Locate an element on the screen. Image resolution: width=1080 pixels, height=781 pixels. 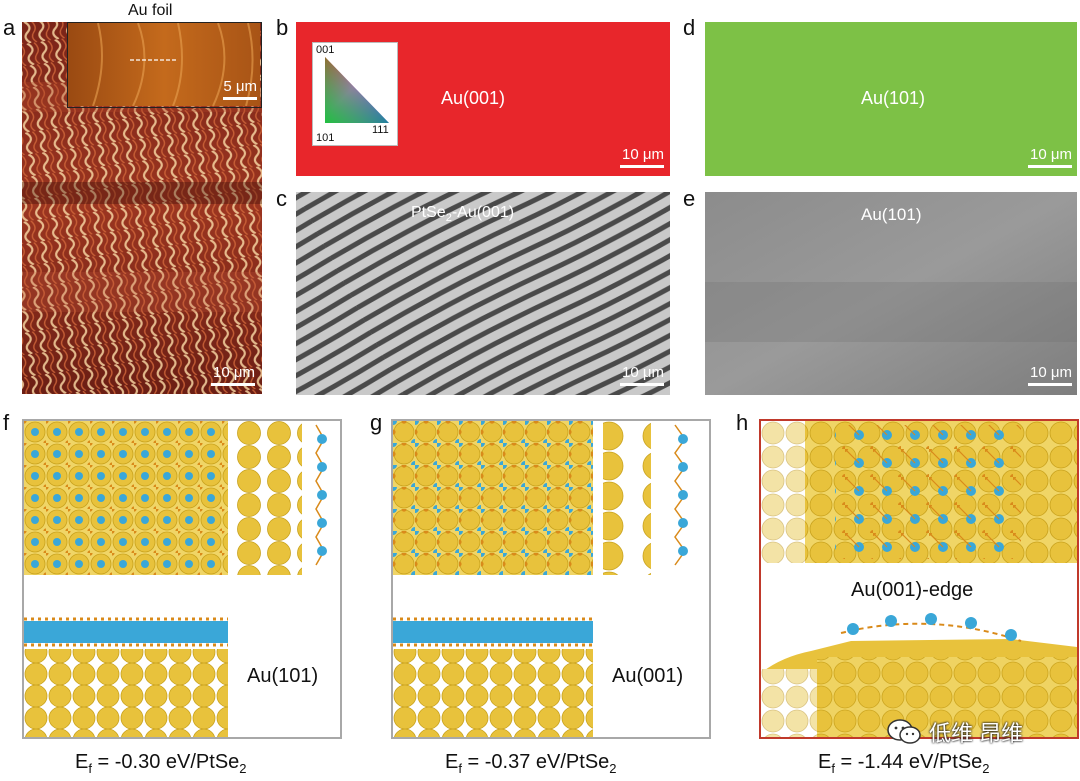
legend-111: 111 is located at coordinates (380, 130).